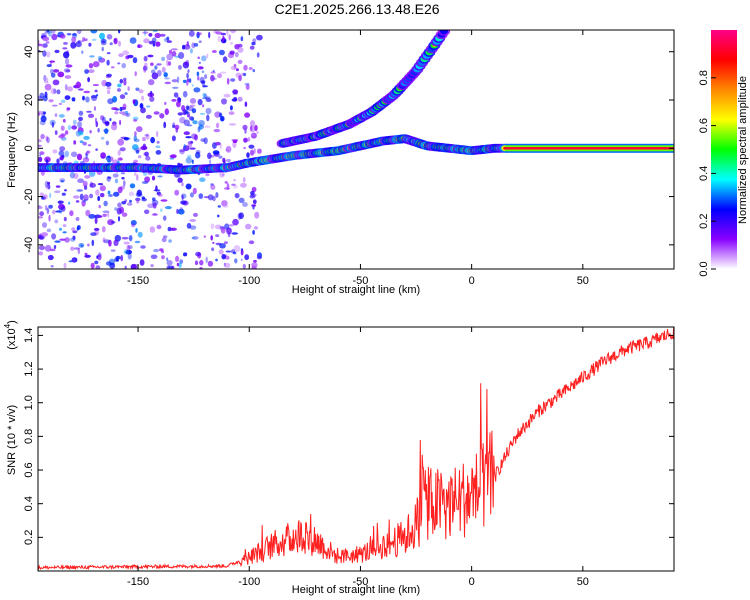 This screenshot has height=600, width=750. What do you see at coordinates (704, 221) in the screenshot?
I see `colorbar-tick-label: 0.2` at bounding box center [704, 221].